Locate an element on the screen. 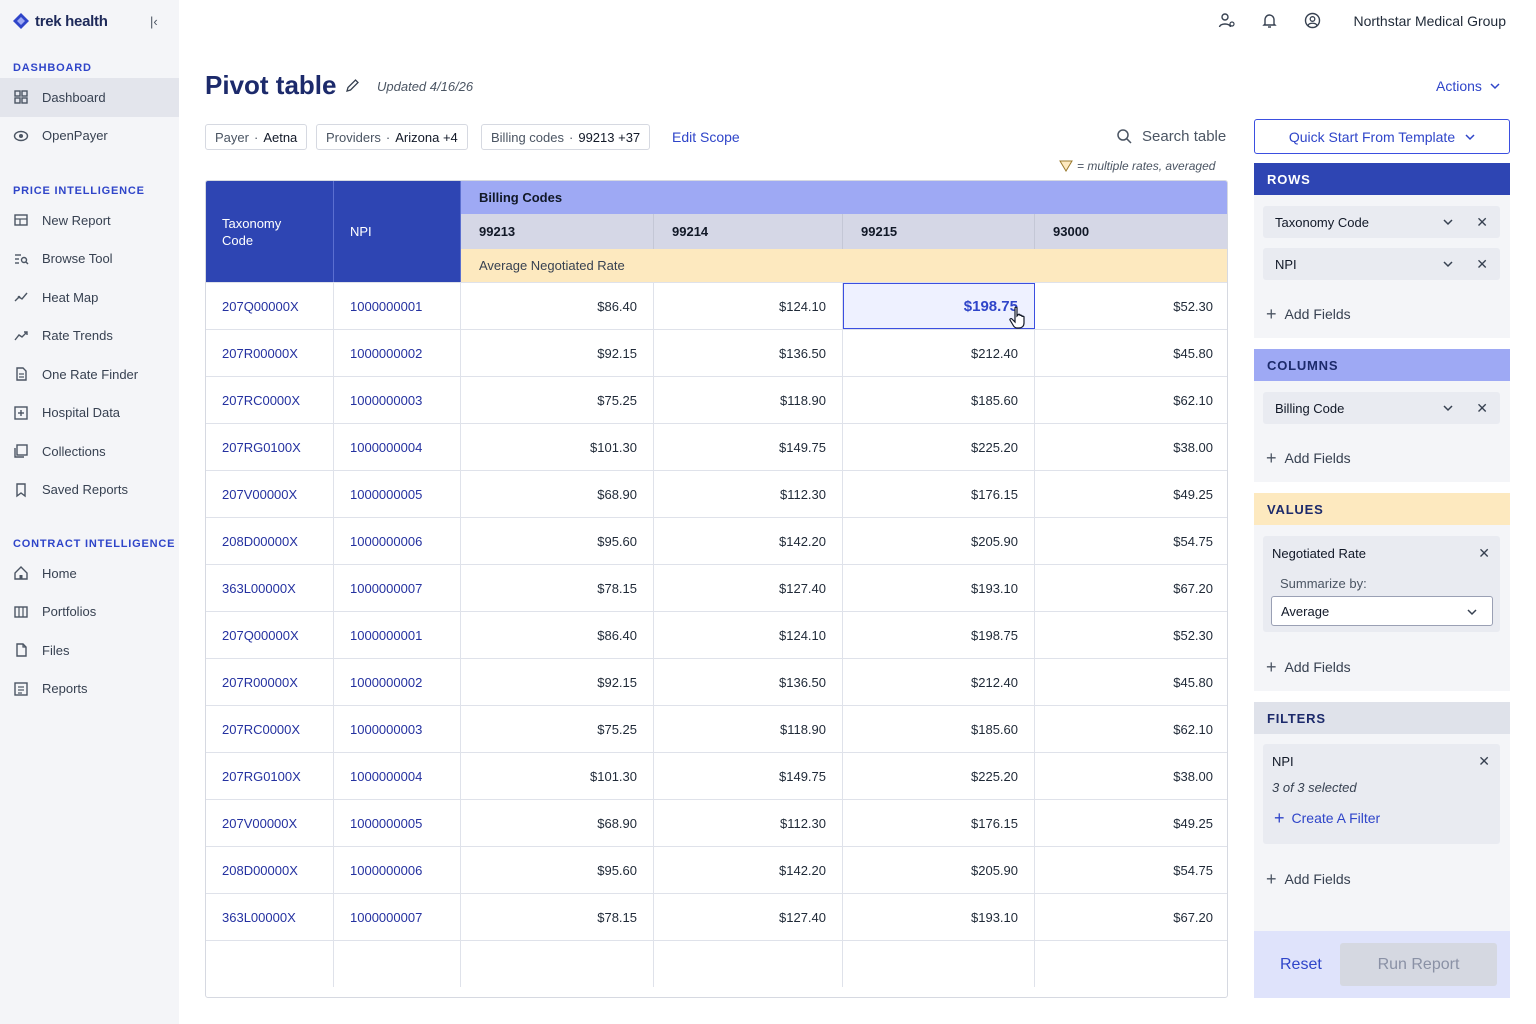 The height and width of the screenshot is (1024, 1536). rate-cell: $118.90 is located at coordinates (748, 400).